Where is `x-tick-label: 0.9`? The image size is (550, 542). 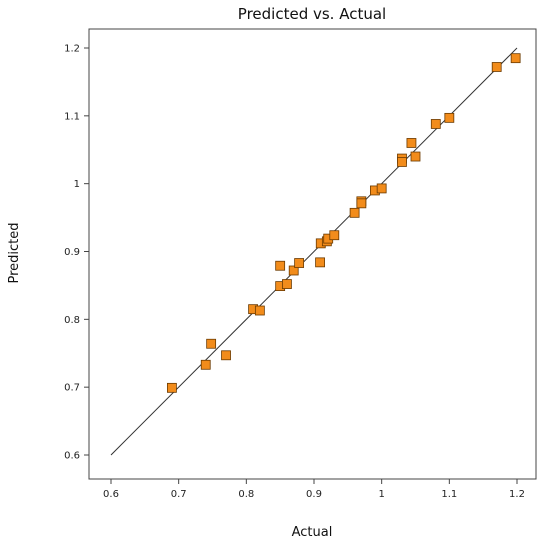 x-tick-label: 0.9 is located at coordinates (314, 494).